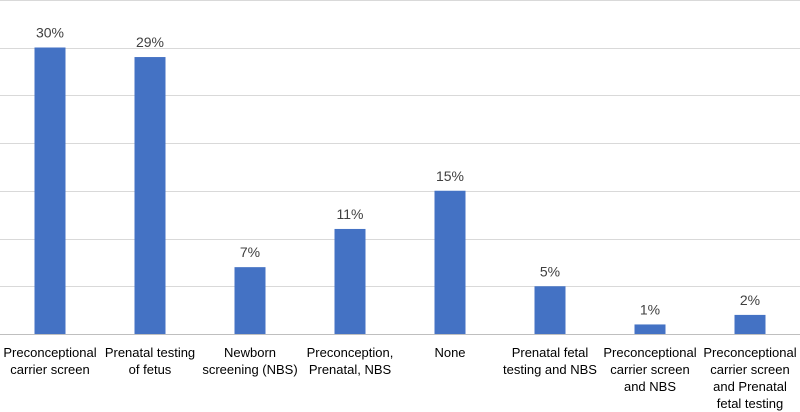 Image resolution: width=800 pixels, height=412 pixels. I want to click on category-label: Preconceptional carrier screen, so click(50, 361).